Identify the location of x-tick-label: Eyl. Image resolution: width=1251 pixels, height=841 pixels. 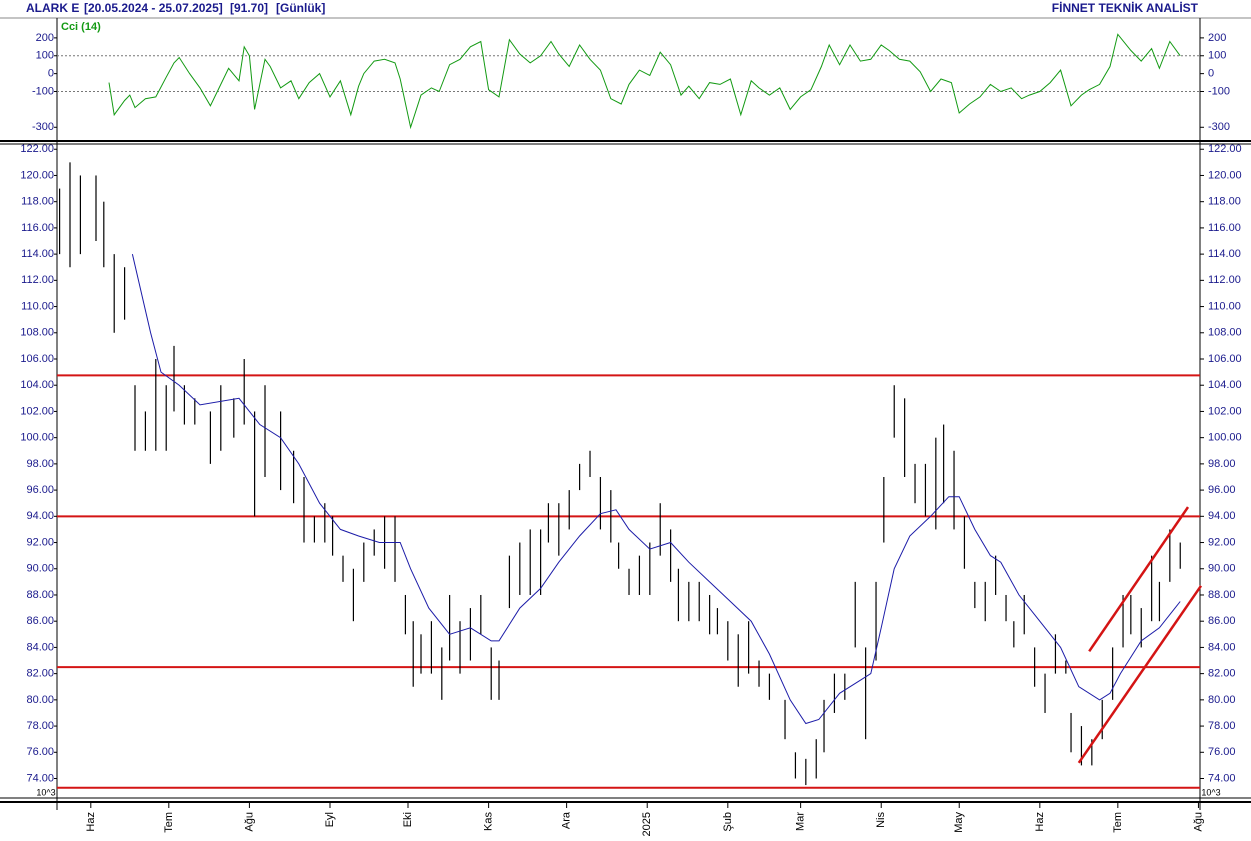
(330, 819).